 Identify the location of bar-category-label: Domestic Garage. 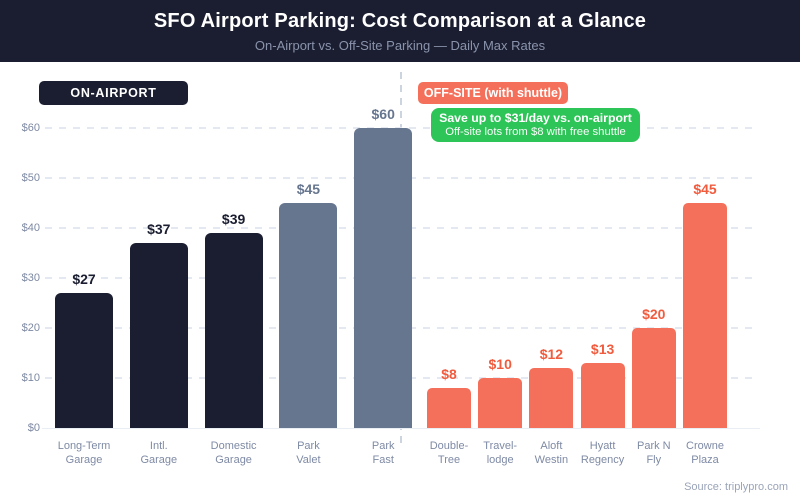
(234, 453).